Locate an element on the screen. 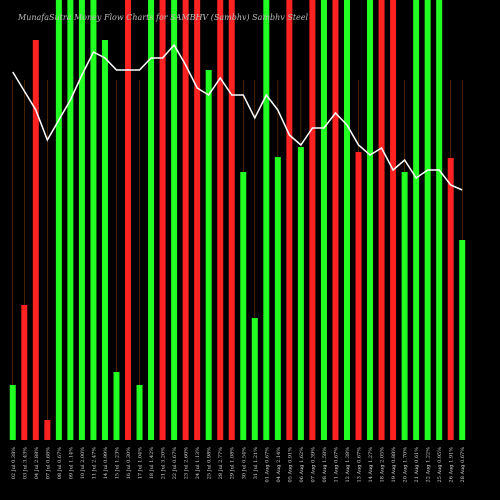 The width and height of the screenshot is (500, 500). x-tick-label: 25 Aug 0.95% is located at coordinates (440, 465).